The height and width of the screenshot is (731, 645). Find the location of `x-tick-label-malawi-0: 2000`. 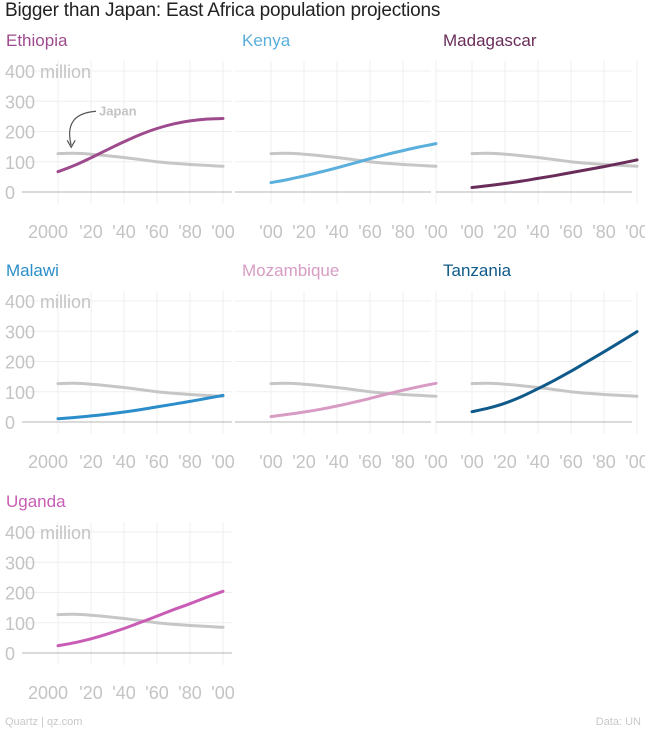

x-tick-label-malawi-0: 2000 is located at coordinates (48, 462).